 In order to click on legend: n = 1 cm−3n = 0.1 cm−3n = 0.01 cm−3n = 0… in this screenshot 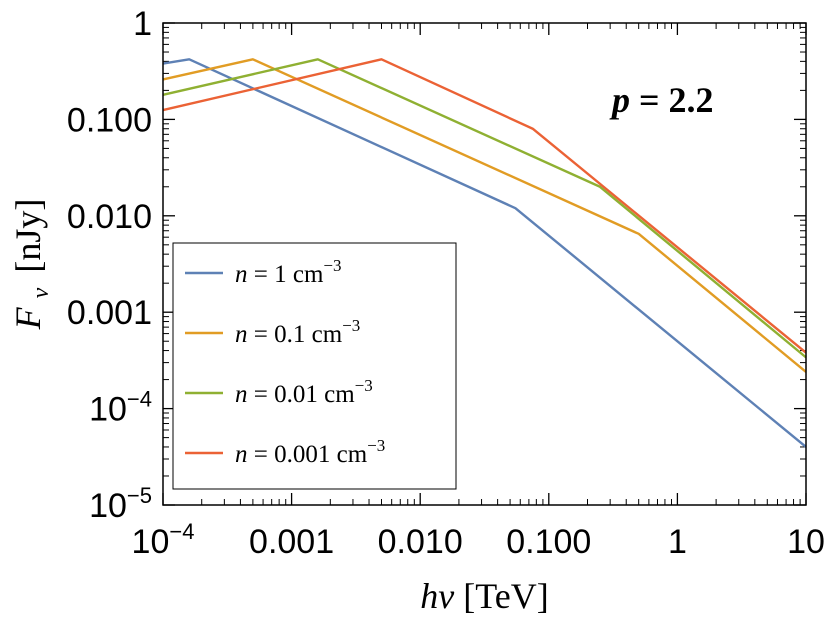, I will do `click(314, 366)`.